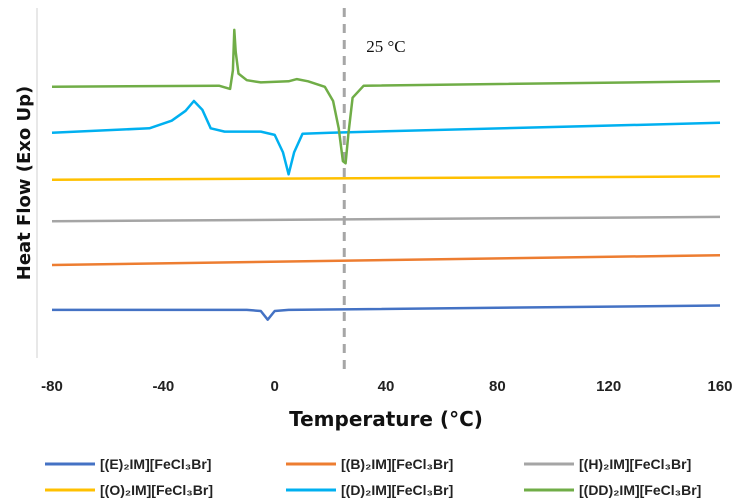 The image size is (741, 503). Describe the element at coordinates (156, 490) in the screenshot. I see `legend-label-4: [(O)₂IM][FeCl₃Br]` at that location.